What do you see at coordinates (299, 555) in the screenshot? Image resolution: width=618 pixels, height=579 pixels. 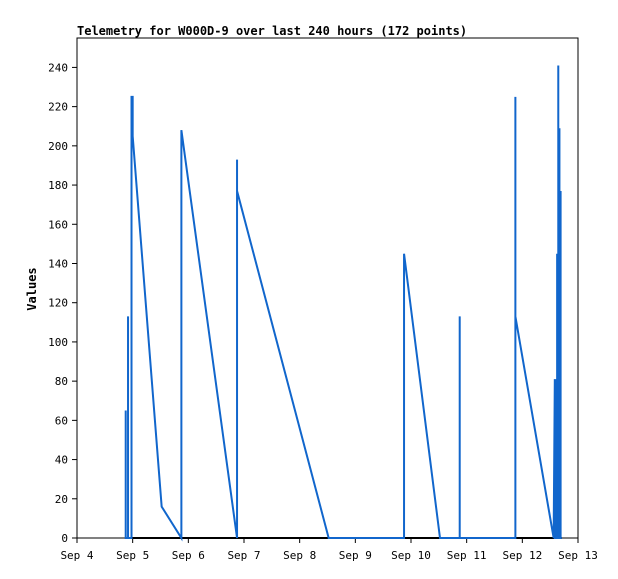 I see `x-tick-label: Sep 8` at bounding box center [299, 555].